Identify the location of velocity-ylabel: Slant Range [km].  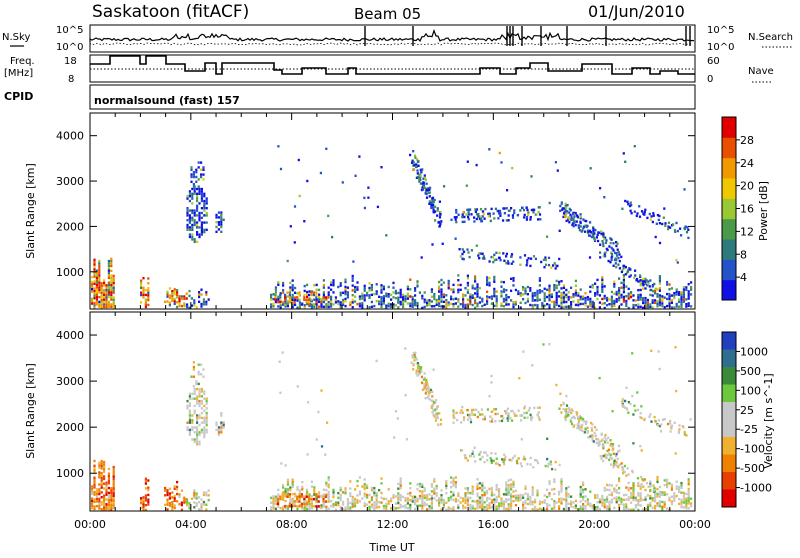
(30, 411).